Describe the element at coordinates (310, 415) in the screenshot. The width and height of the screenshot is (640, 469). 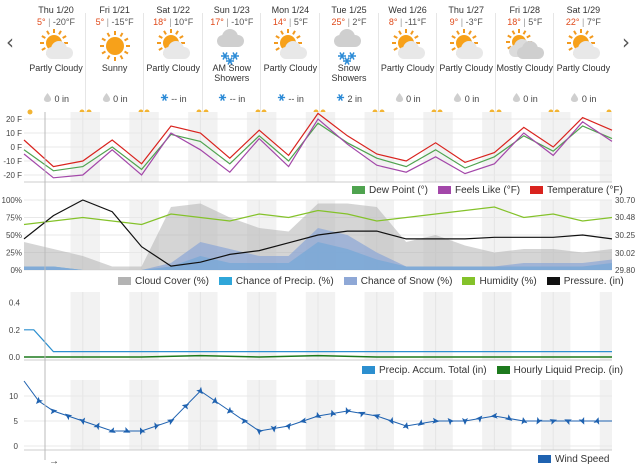
I see `wind-chart: 10 5 0` at that location.